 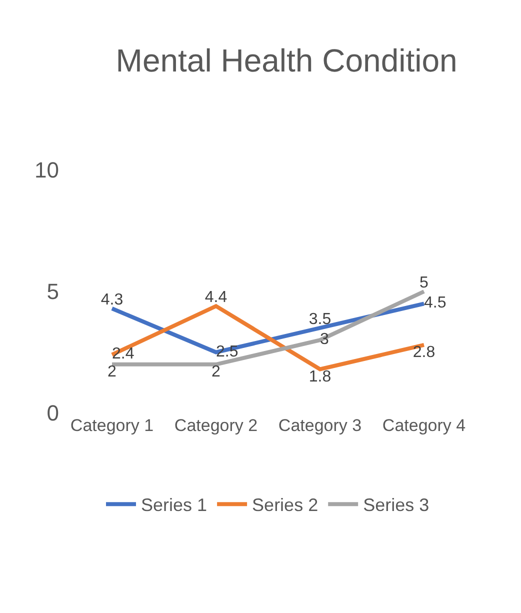 I want to click on data-label: 4.4, so click(x=216, y=297).